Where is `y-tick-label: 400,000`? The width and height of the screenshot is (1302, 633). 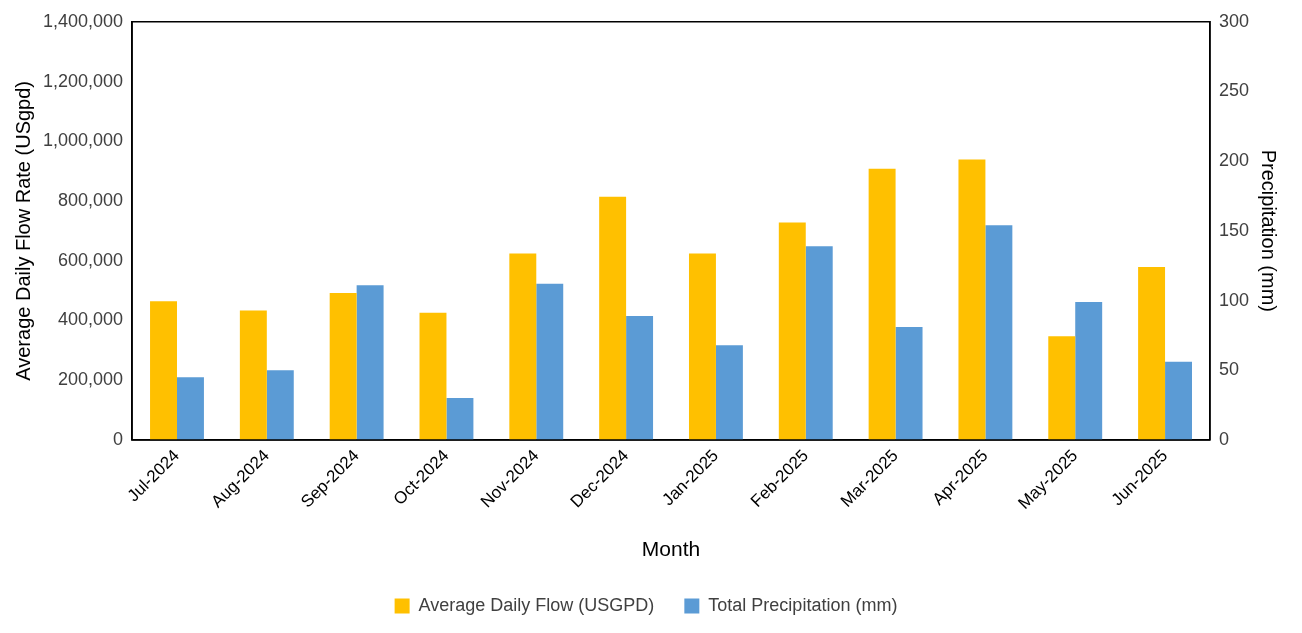 y-tick-label: 400,000 is located at coordinates (91, 319).